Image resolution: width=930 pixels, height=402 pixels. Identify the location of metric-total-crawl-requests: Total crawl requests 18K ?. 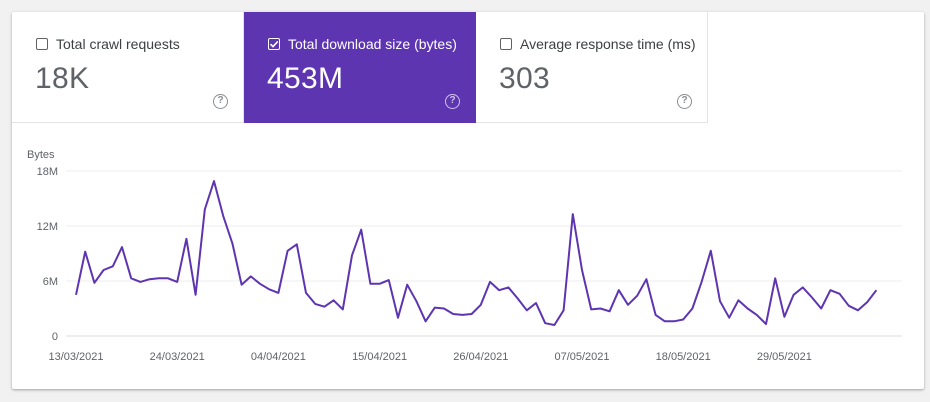
(128, 67).